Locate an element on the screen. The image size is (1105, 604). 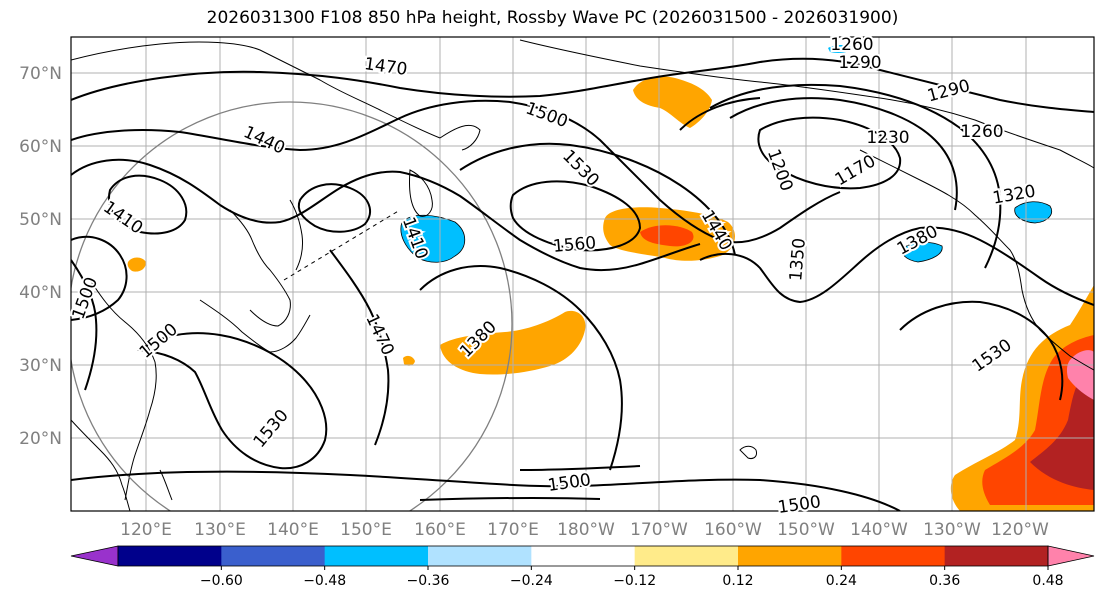
lon-label: 160°W is located at coordinates (733, 530).